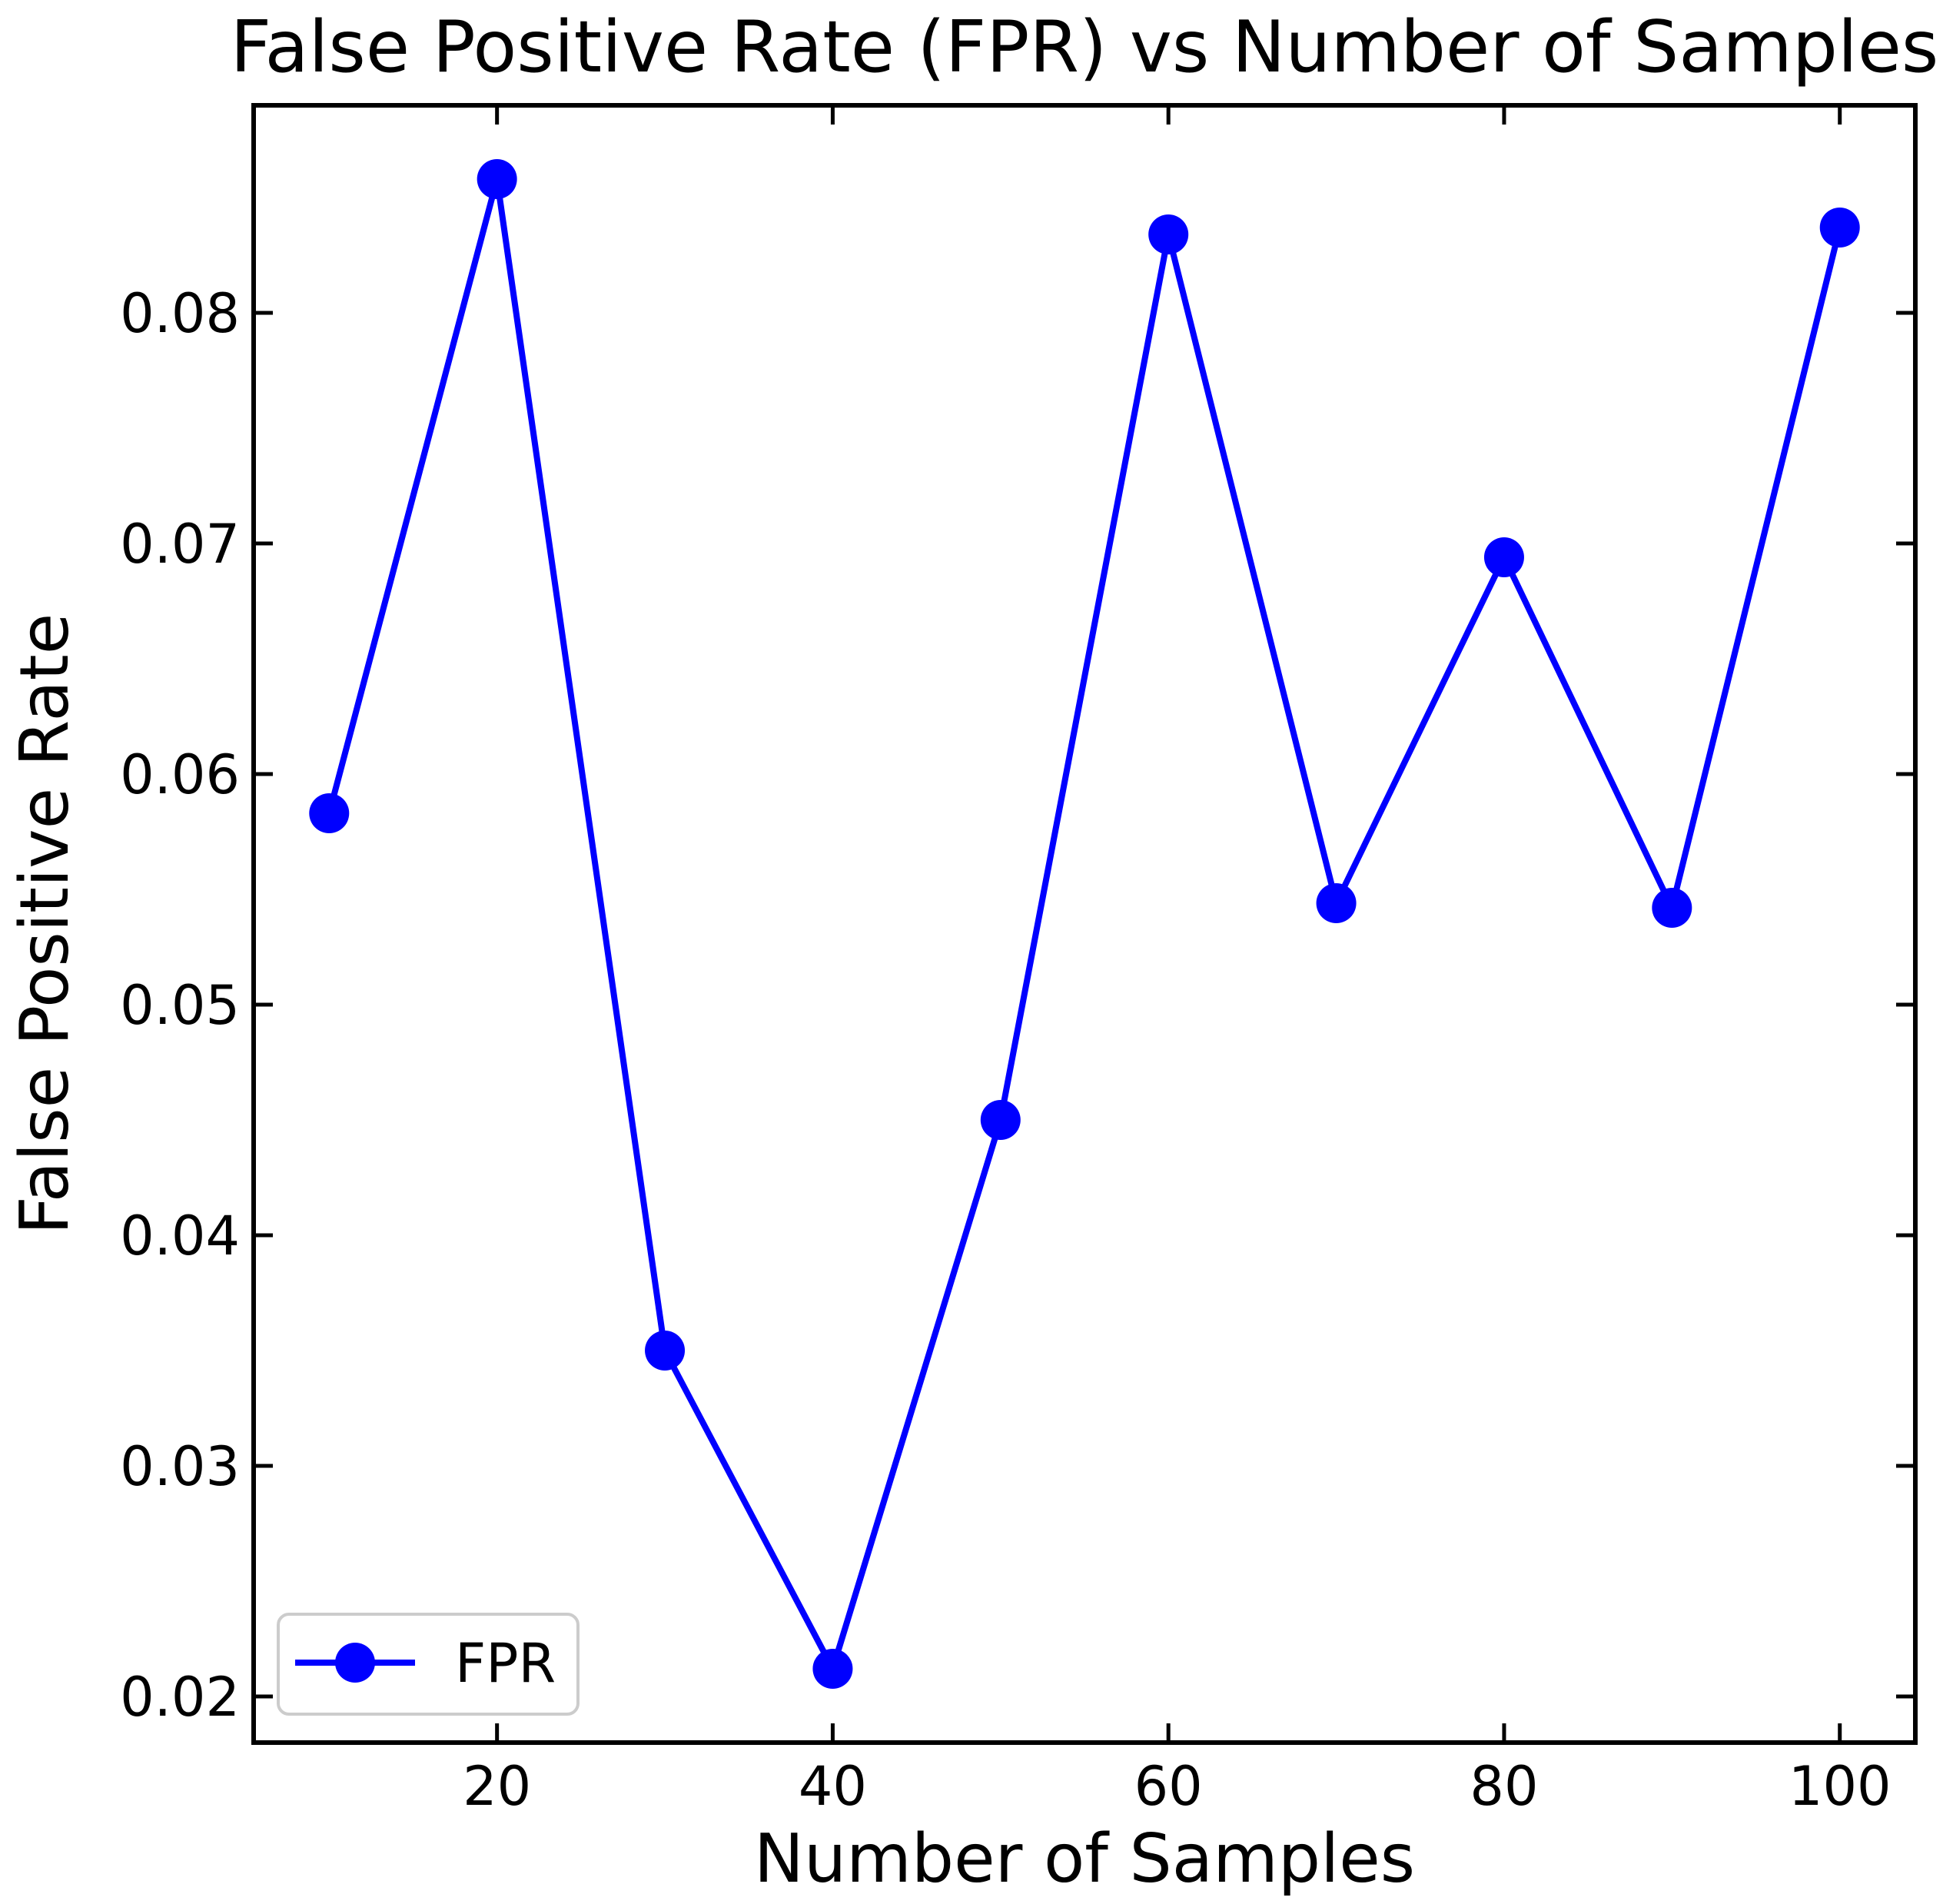 Image resolution: width=1943 pixels, height=1904 pixels. What do you see at coordinates (180, 1698) in the screenshot?
I see `y-tick-label: 0.02` at bounding box center [180, 1698].